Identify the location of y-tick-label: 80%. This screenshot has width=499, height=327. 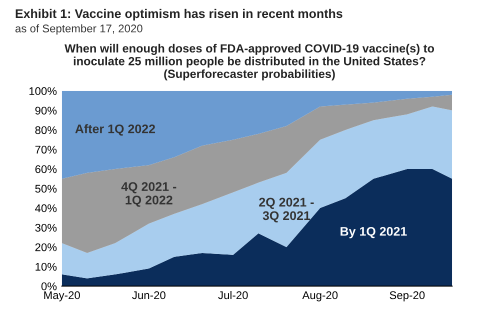
(46, 130).